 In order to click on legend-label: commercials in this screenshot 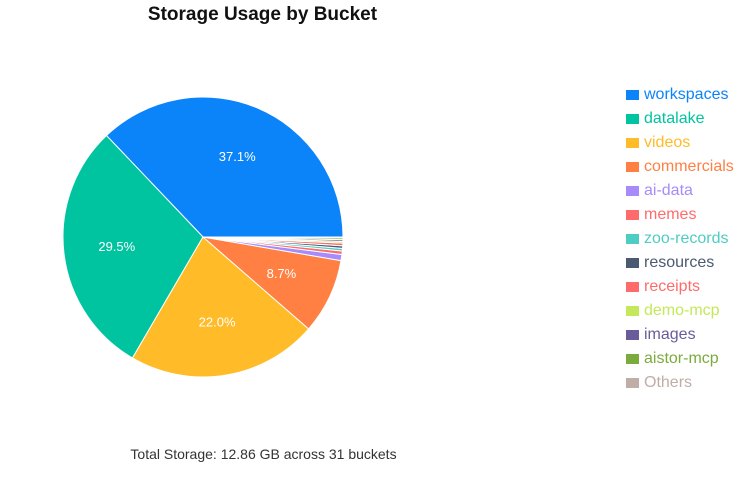, I will do `click(689, 166)`.